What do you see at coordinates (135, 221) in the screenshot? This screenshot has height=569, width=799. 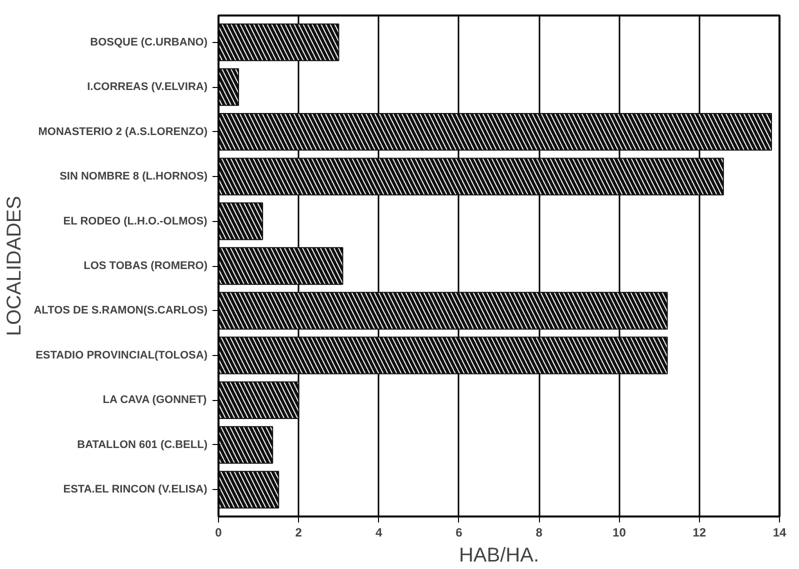 I see `y-tick-label: EL RODEO (L.H.O.-OLMOS)` at bounding box center [135, 221].